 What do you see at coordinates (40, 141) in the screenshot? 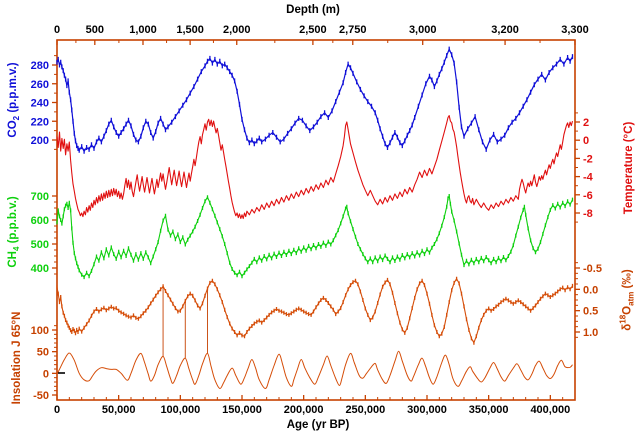
I see `co2-tick-label: 200` at bounding box center [40, 141].